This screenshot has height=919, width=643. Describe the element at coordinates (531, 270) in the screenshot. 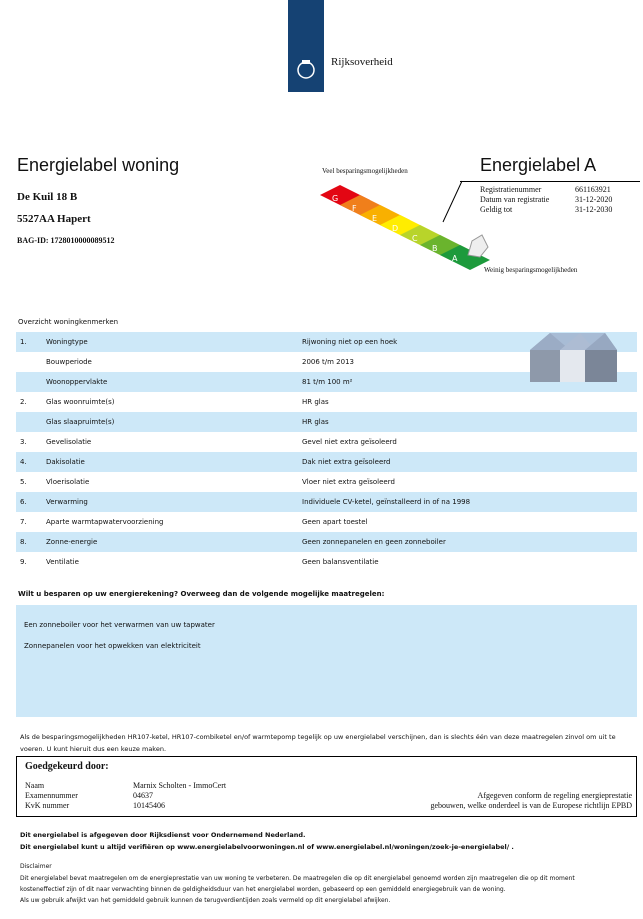

I see `scale-bottom-caption: Weinig besparingsmogelijkheden` at that location.